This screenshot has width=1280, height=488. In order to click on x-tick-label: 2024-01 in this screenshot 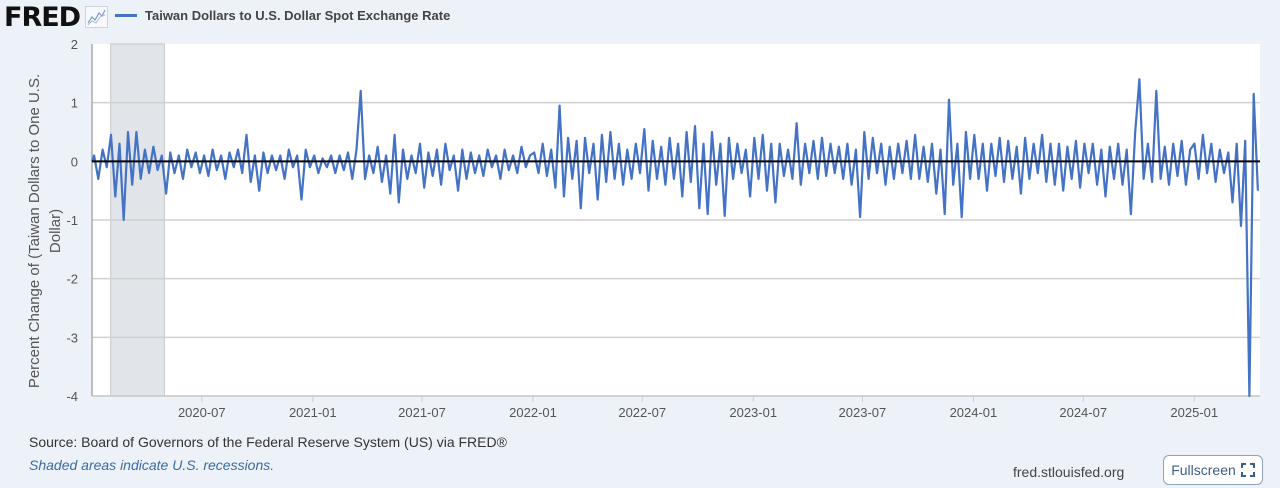, I will do `click(974, 412)`.